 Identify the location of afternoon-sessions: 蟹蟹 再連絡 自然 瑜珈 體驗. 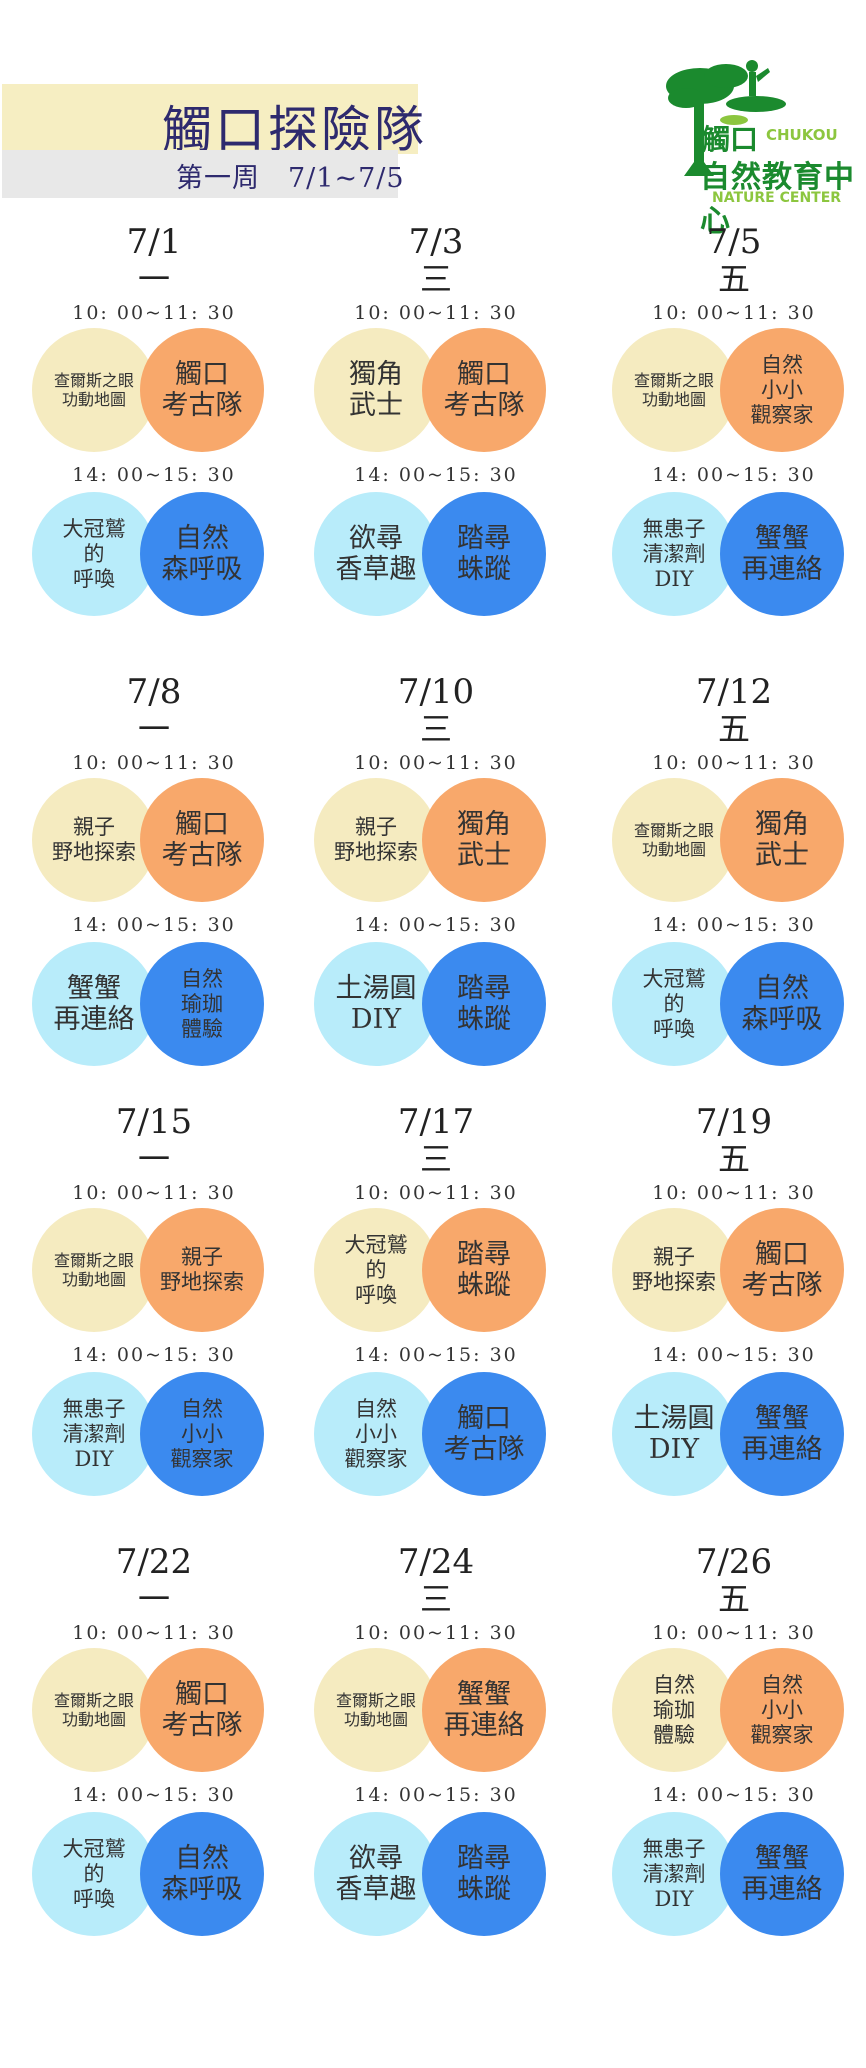
(154, 1006).